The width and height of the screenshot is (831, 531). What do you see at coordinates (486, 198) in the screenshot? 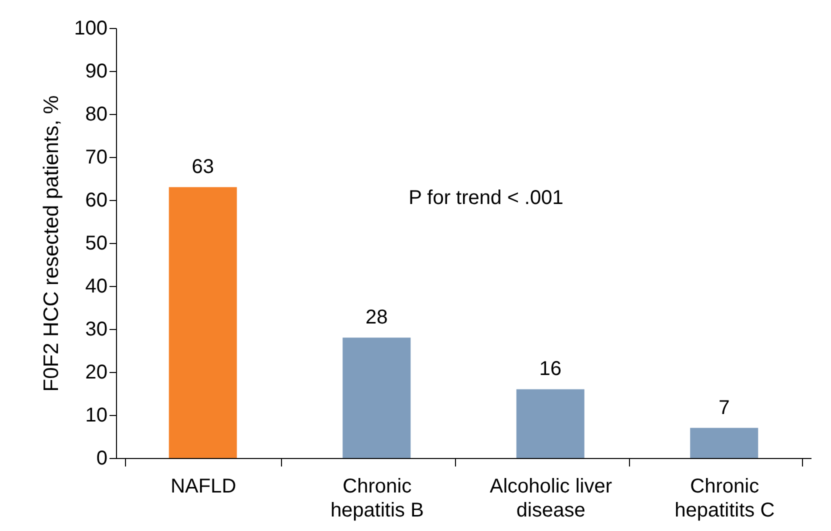
I see `annotation: P for trend < .001` at bounding box center [486, 198].